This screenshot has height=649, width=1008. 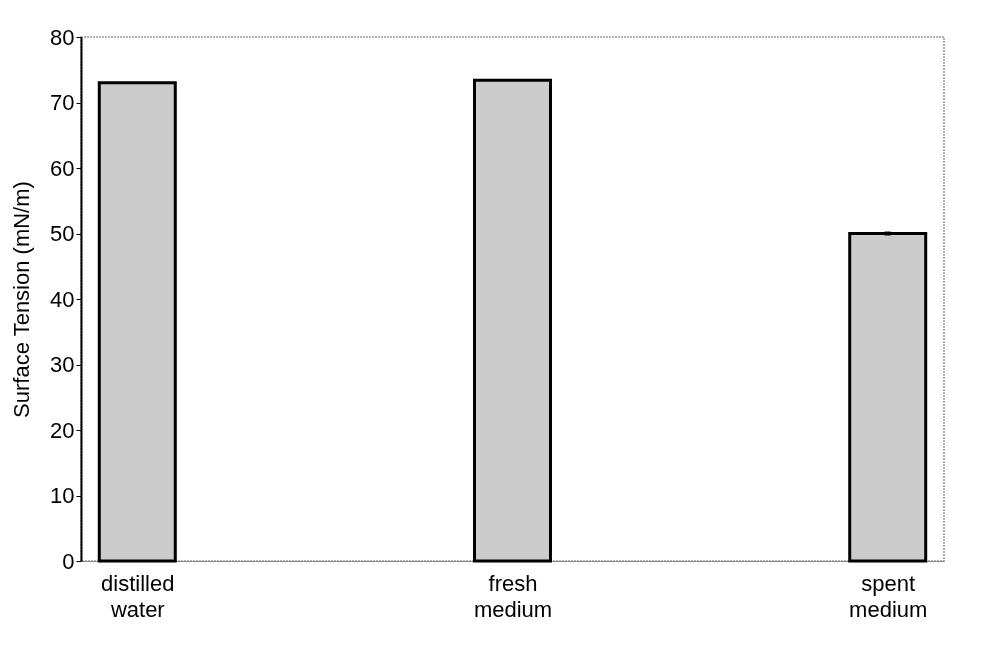 What do you see at coordinates (62, 430) in the screenshot?
I see `y-tick-label: 20` at bounding box center [62, 430].